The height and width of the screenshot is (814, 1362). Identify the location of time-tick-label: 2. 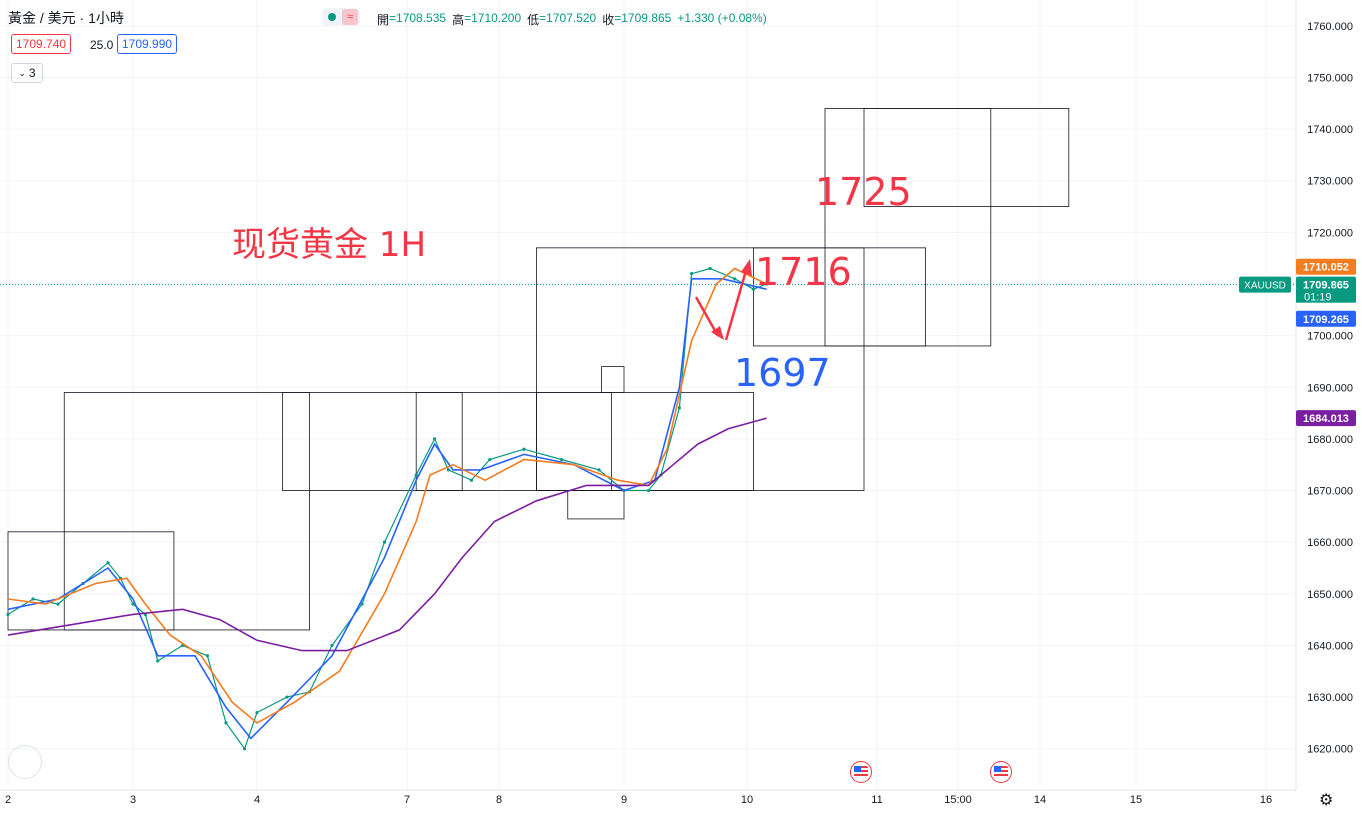
(8, 800).